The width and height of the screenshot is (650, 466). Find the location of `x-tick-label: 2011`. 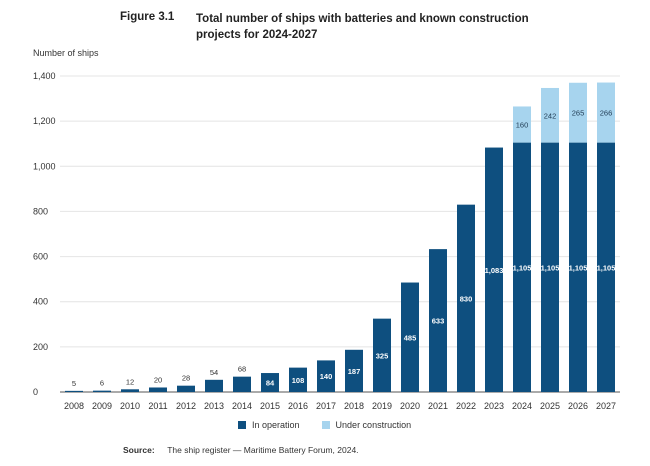

x-tick-label: 2011 is located at coordinates (157, 406).